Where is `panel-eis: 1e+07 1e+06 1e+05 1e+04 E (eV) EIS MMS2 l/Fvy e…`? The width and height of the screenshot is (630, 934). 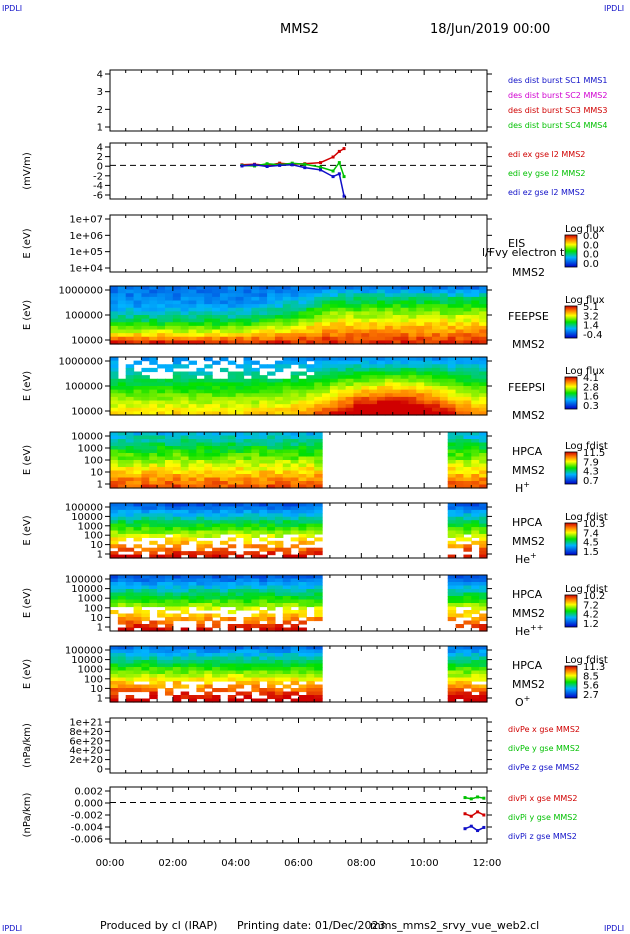 panel-eis: 1e+07 1e+06 1e+05 1e+04 E (eV) EIS MMS2 l/Fvy e… is located at coordinates (313, 246).